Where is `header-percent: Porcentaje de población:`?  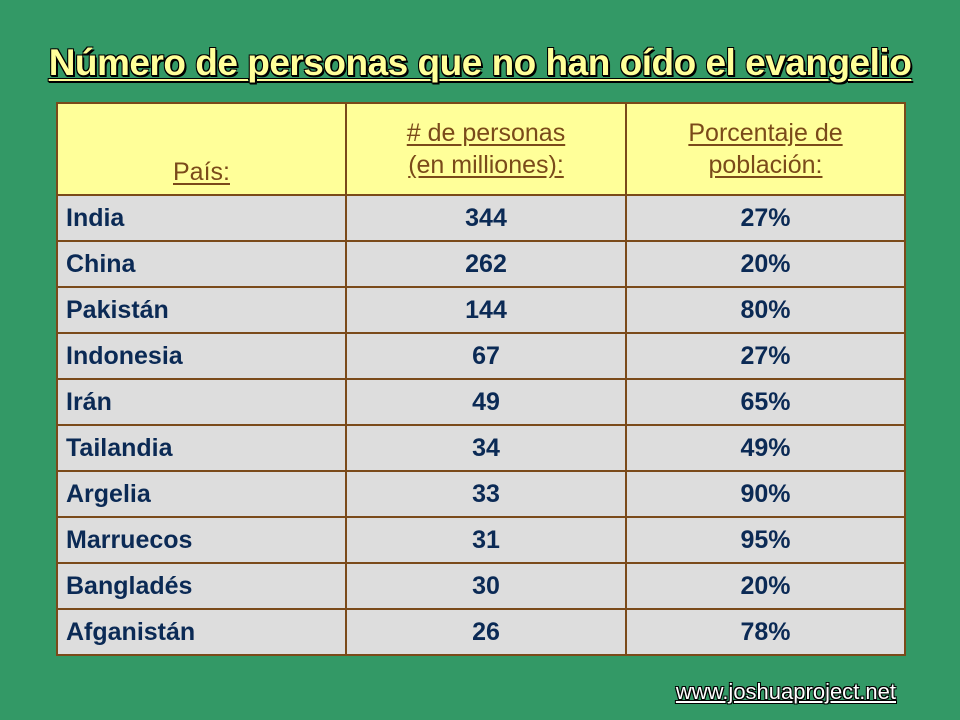
header-percent: Porcentaje de población: is located at coordinates (765, 149).